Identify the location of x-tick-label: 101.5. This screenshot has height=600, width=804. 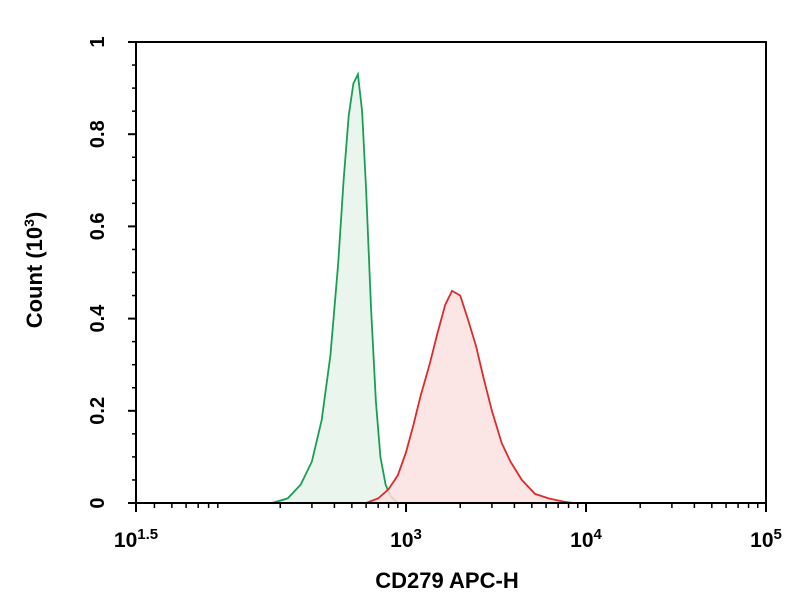
(136, 539).